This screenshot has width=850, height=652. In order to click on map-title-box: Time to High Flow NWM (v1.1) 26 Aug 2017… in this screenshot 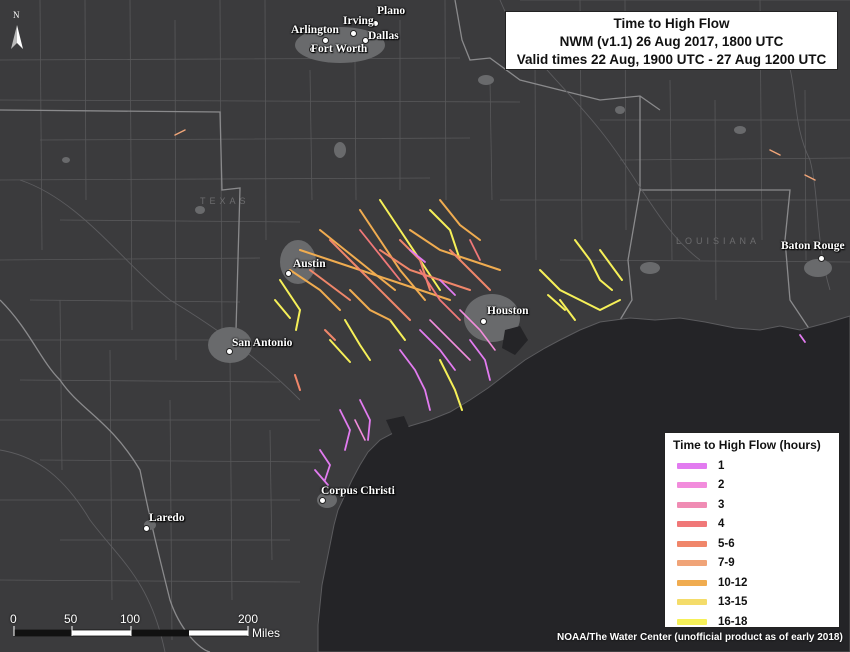, I will do `click(671, 40)`.